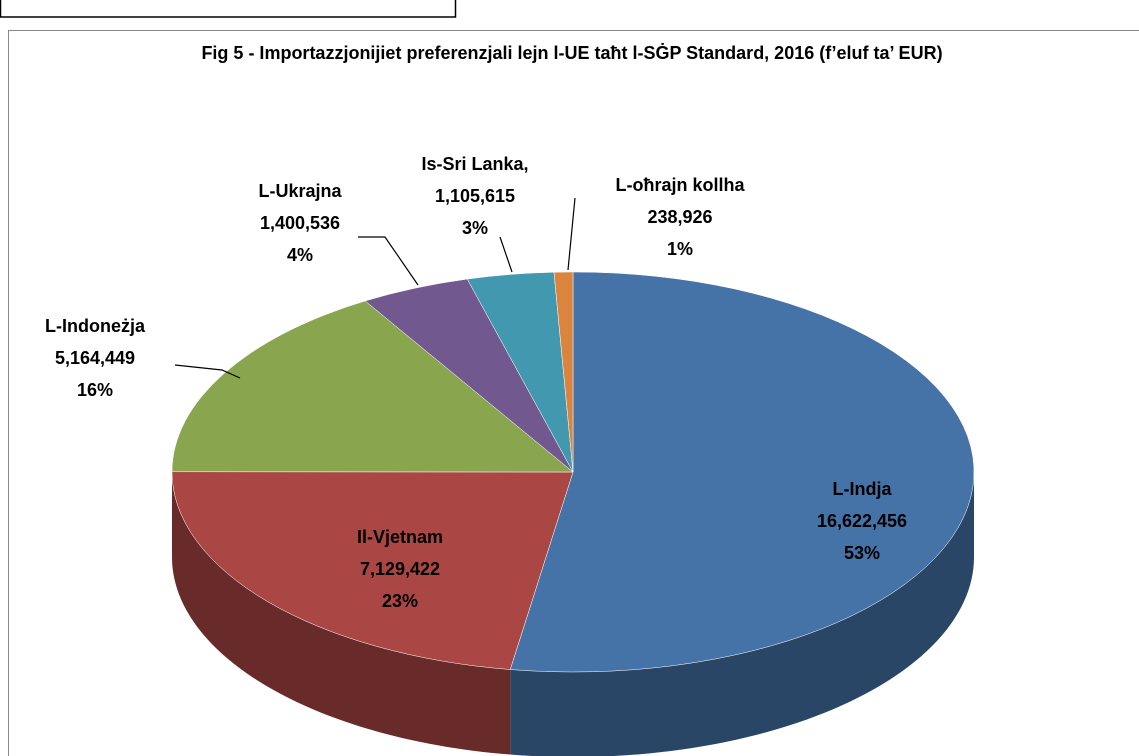 This screenshot has width=1139, height=756. Describe the element at coordinates (300, 255) in the screenshot. I see `data-label-percent: 4%` at that location.